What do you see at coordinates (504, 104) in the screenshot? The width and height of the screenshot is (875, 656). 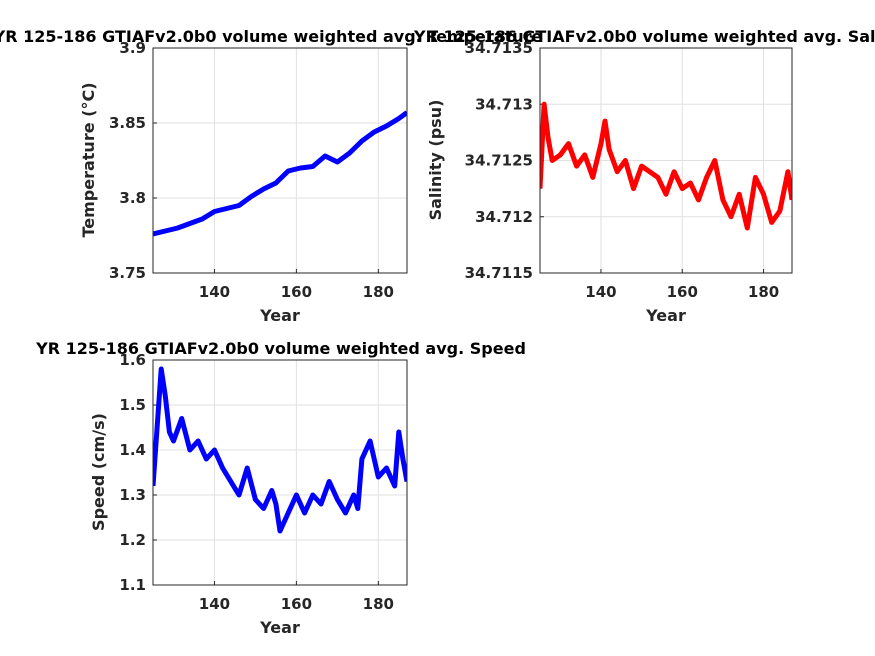 I see `y-tick-label: 34.713` at bounding box center [504, 104].